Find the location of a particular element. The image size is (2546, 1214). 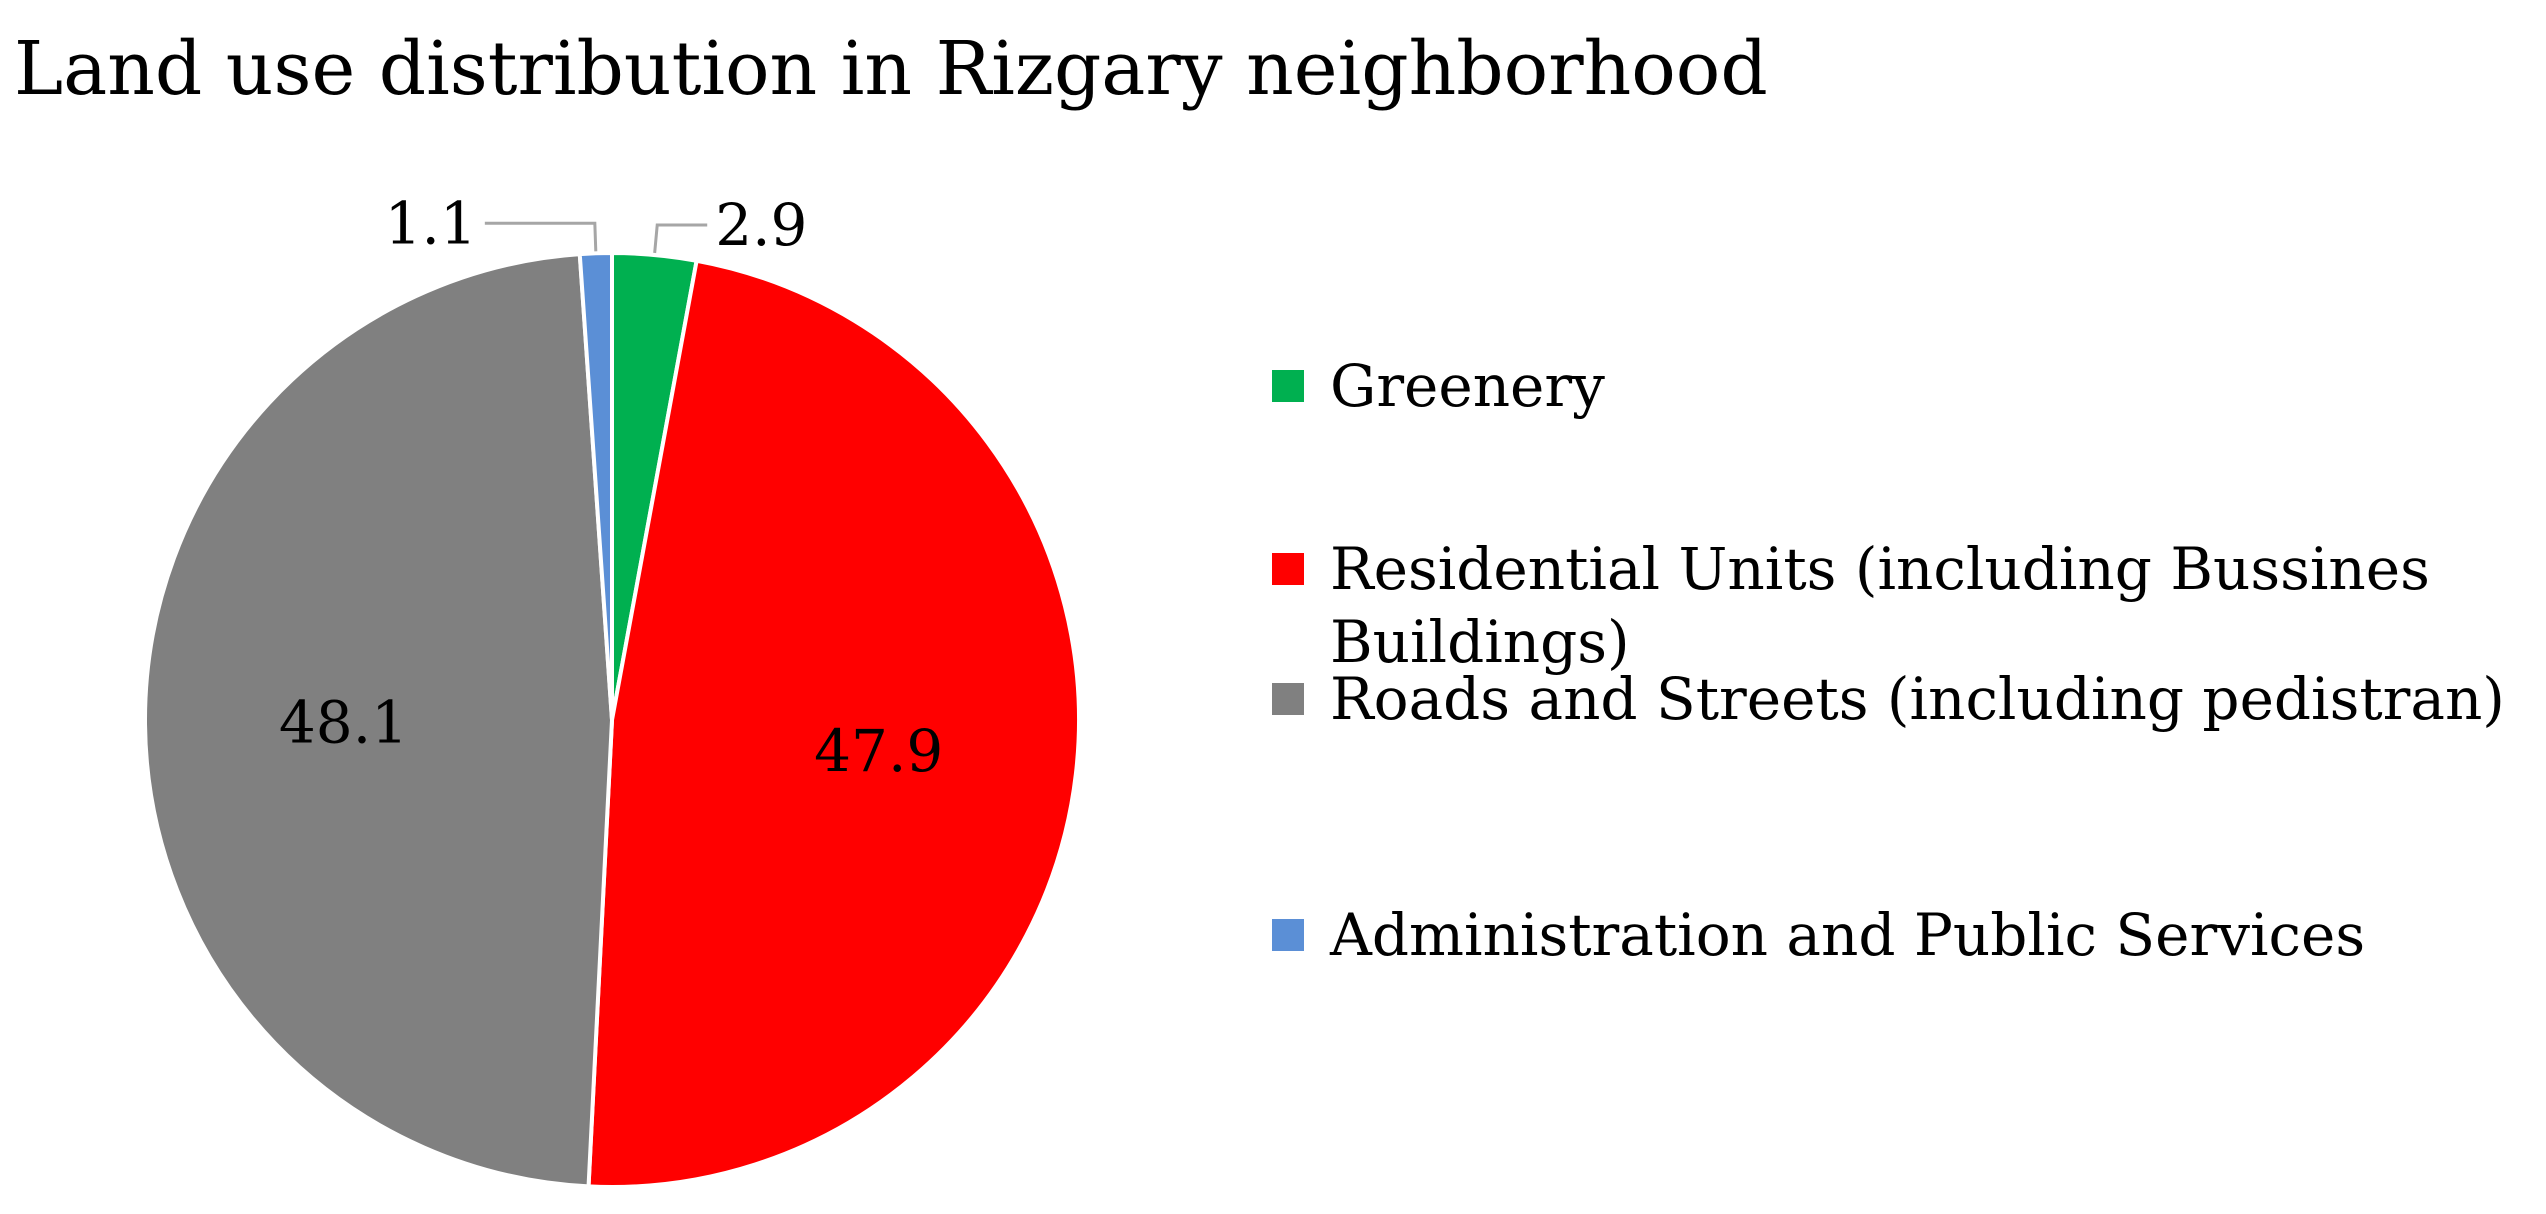

leader-line-greenery is located at coordinates (680, 238).